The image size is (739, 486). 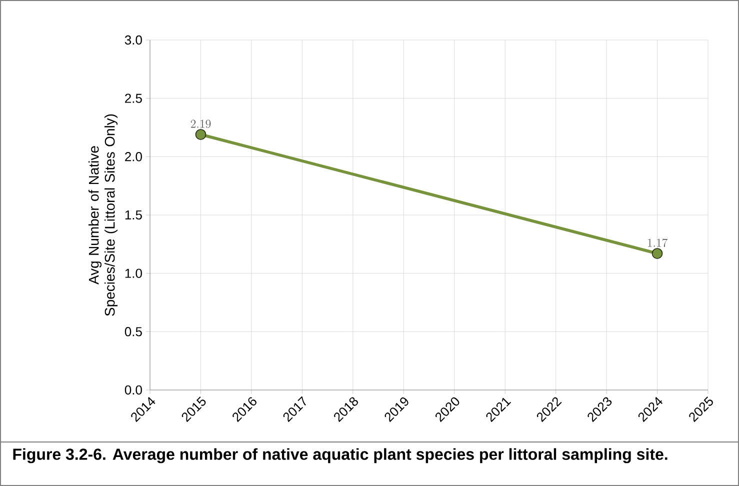 I want to click on y-tick-label: 2.5, so click(x=133, y=98).